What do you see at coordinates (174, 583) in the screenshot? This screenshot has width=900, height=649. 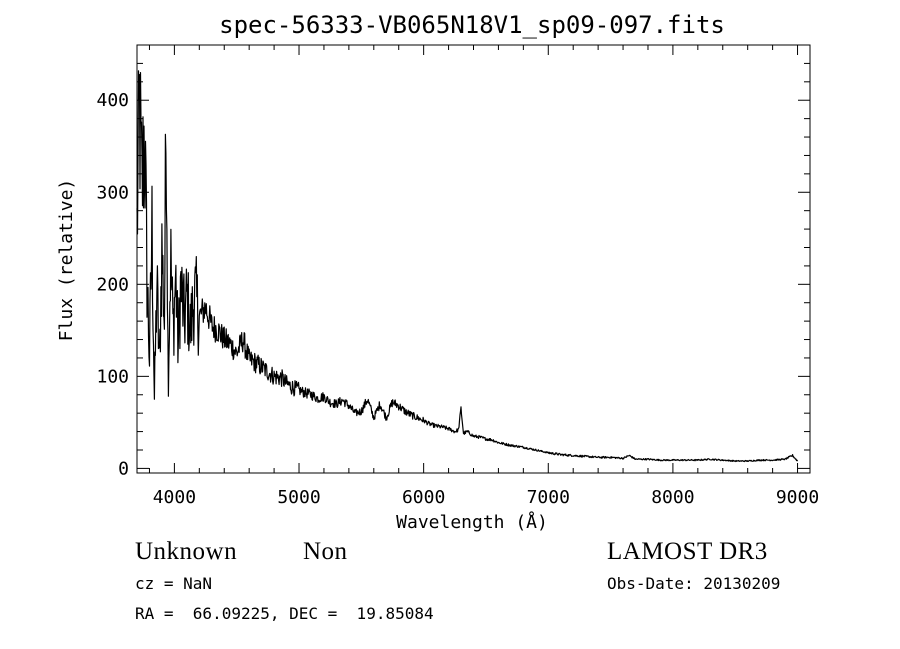 I see `redshift-cz: cz = NaN` at bounding box center [174, 583].